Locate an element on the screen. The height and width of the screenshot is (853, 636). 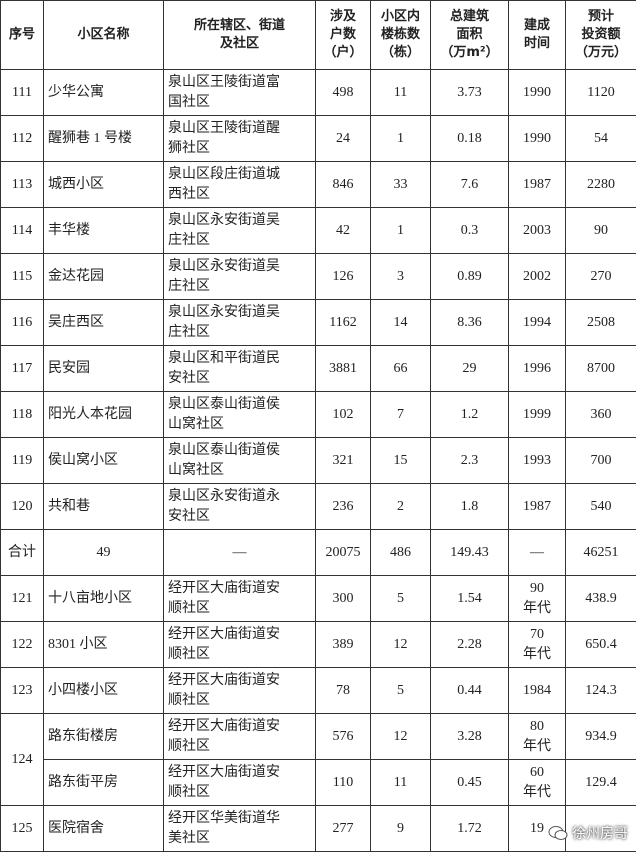
table-row: 113 城西小区 泉山区段庄街道城 西社区 846 33 7.6 1987 2280 is located at coordinates (318, 184).